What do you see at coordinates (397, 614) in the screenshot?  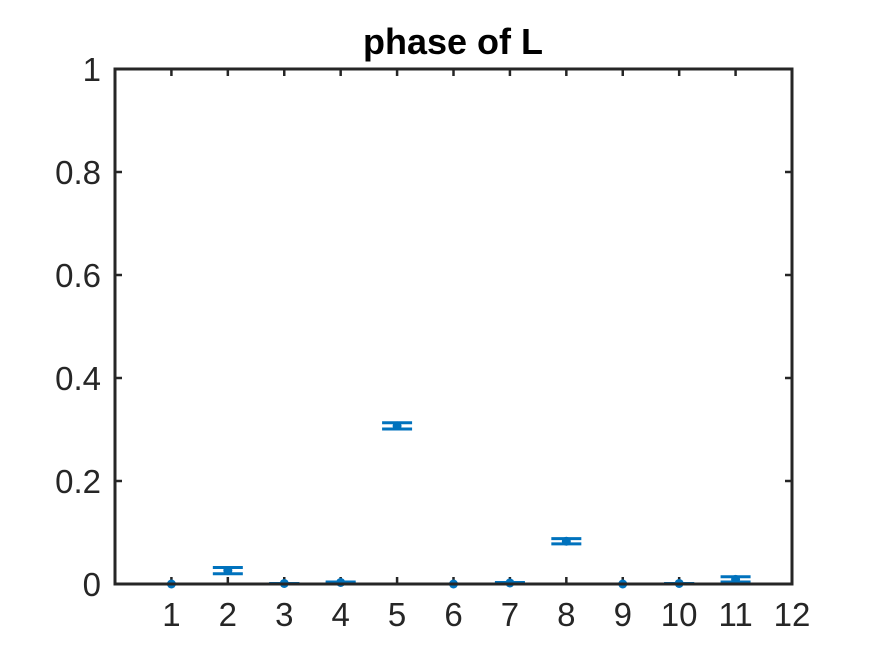 I see `x-tick-label: 5` at bounding box center [397, 614].